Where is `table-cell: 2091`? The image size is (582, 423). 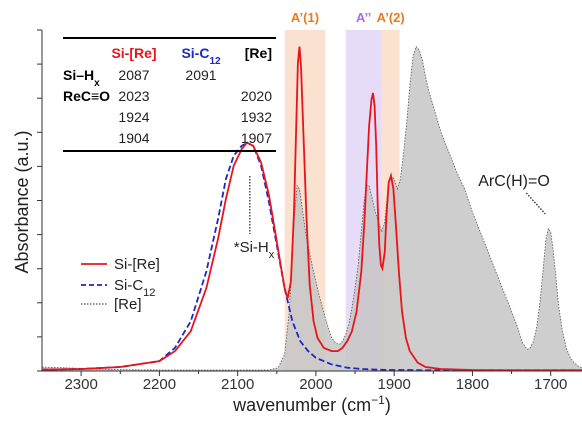
table-cell: 2091 is located at coordinates (200, 75).